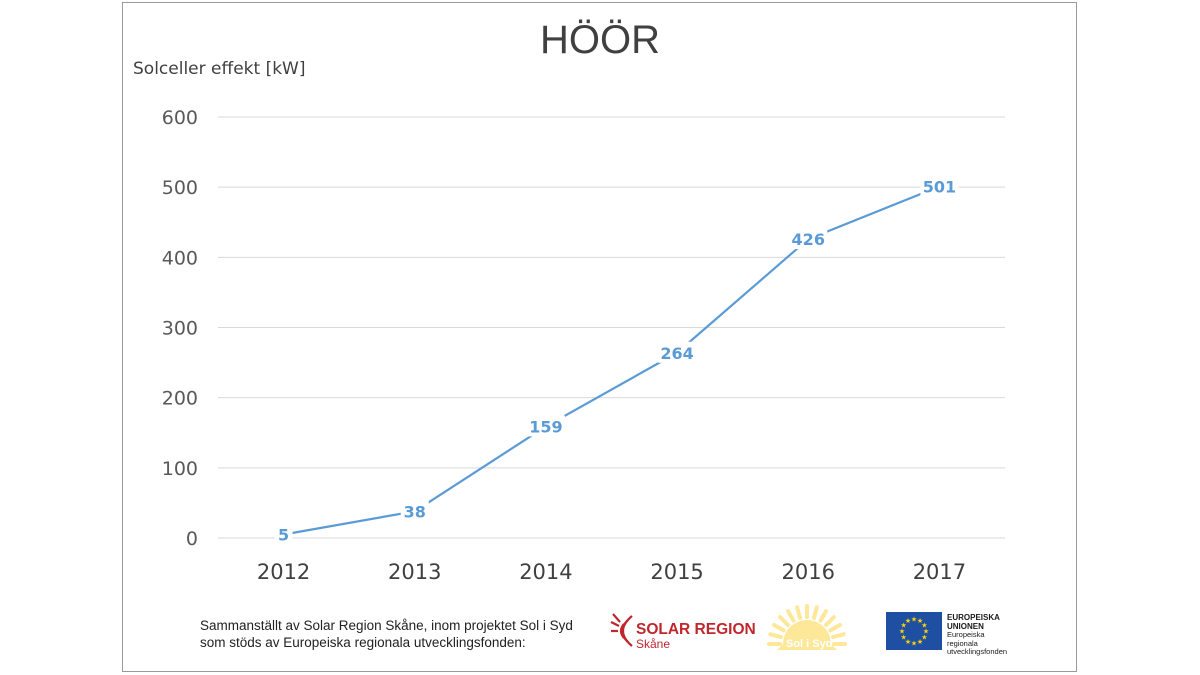 Image resolution: width=1200 pixels, height=675 pixels. What do you see at coordinates (192, 539) in the screenshot?
I see `y-tick-0: 0` at bounding box center [192, 539].